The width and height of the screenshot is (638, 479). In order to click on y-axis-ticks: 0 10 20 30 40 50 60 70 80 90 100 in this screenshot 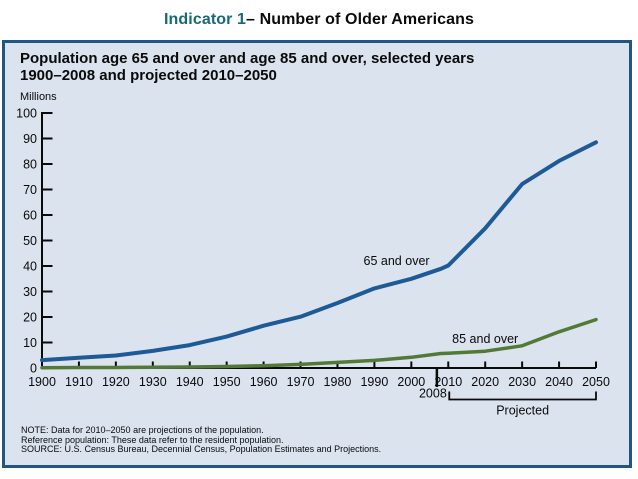, I will do `click(34, 241)`.